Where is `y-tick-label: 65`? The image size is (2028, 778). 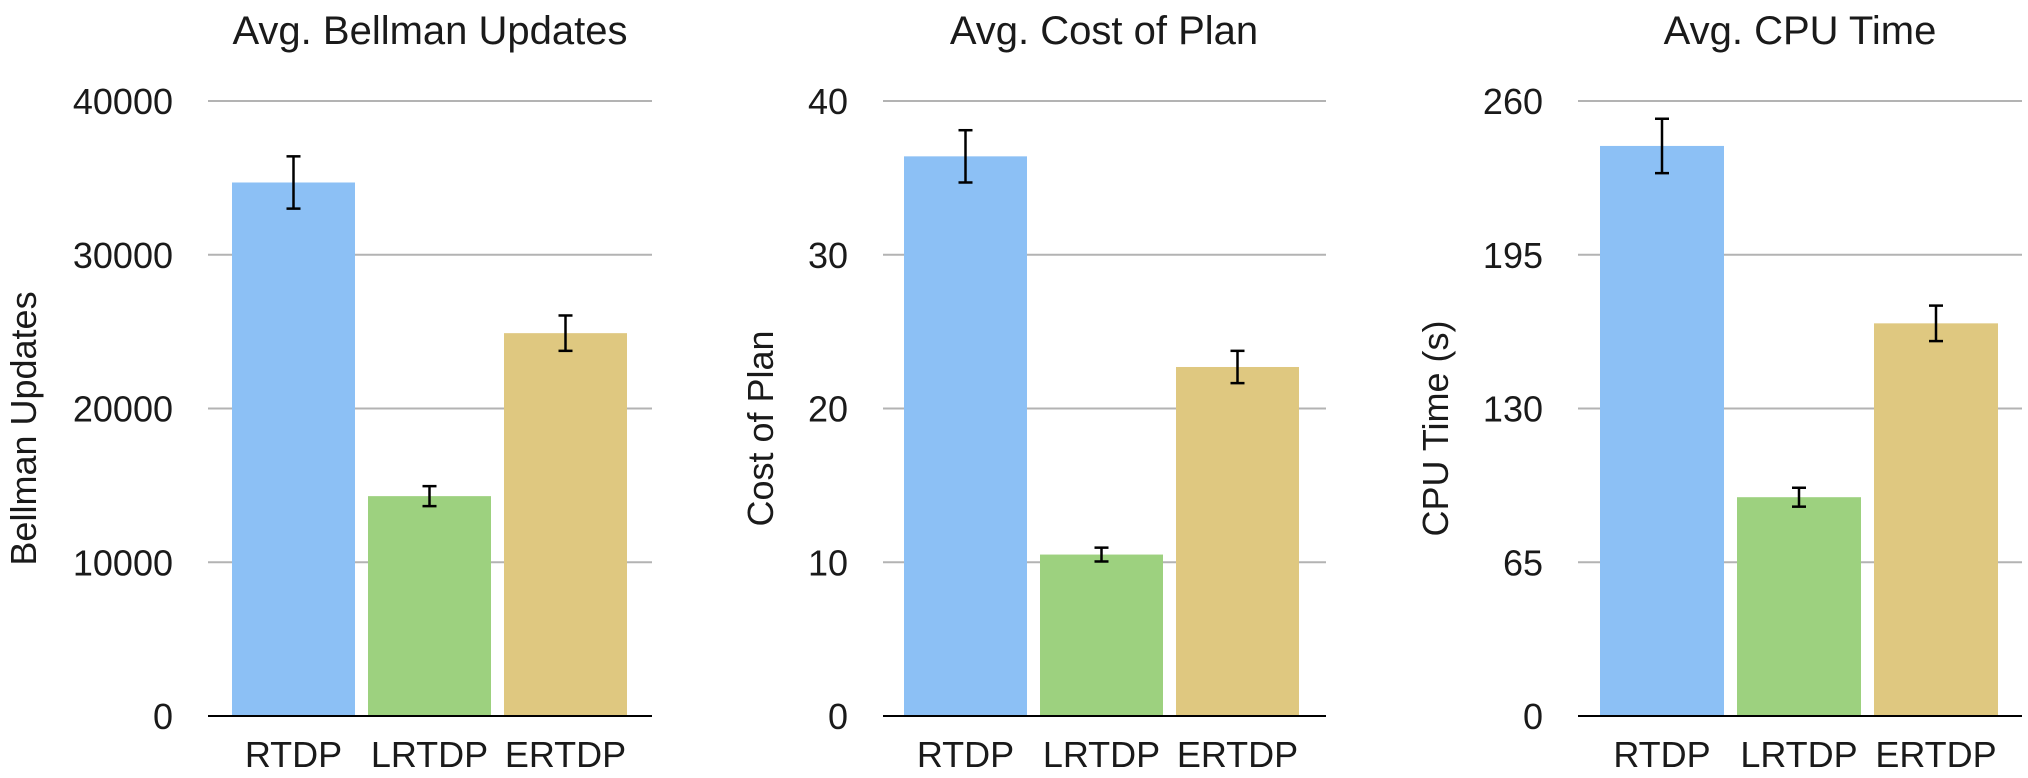
y-tick-label: 65 is located at coordinates (1523, 562).